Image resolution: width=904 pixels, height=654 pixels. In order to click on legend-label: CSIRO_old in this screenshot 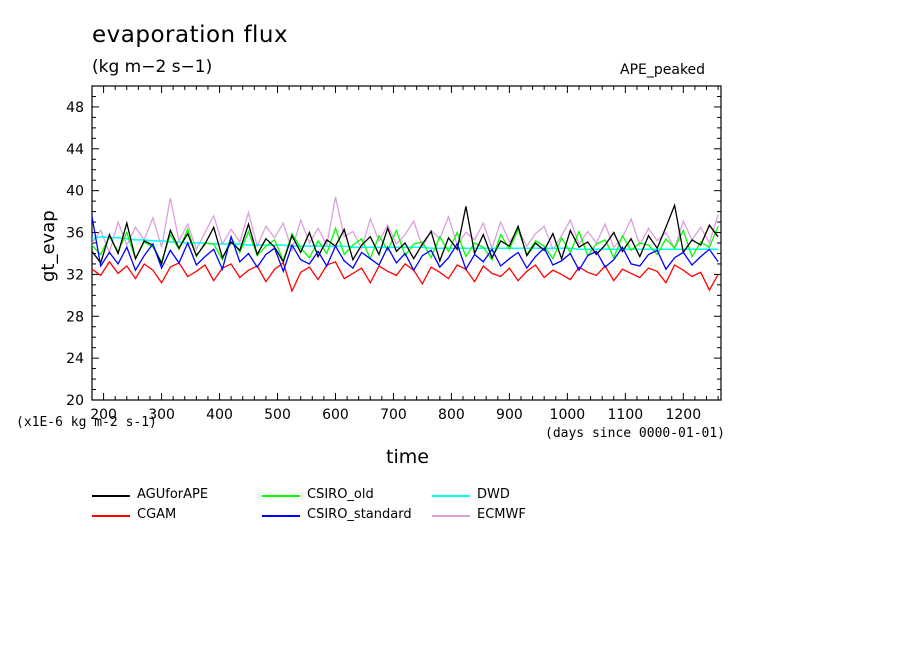, I will do `click(340, 494)`.